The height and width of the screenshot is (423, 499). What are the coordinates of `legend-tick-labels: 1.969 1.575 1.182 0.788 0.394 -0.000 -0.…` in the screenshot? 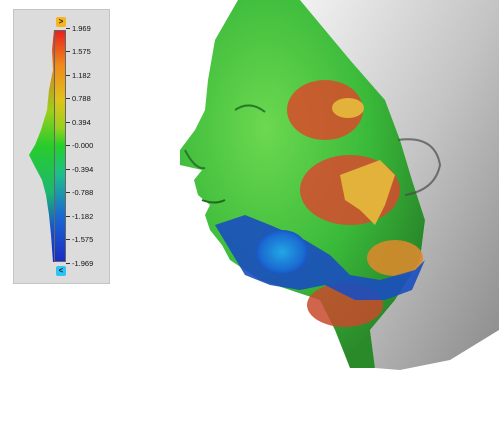 It's located at (88, 147).